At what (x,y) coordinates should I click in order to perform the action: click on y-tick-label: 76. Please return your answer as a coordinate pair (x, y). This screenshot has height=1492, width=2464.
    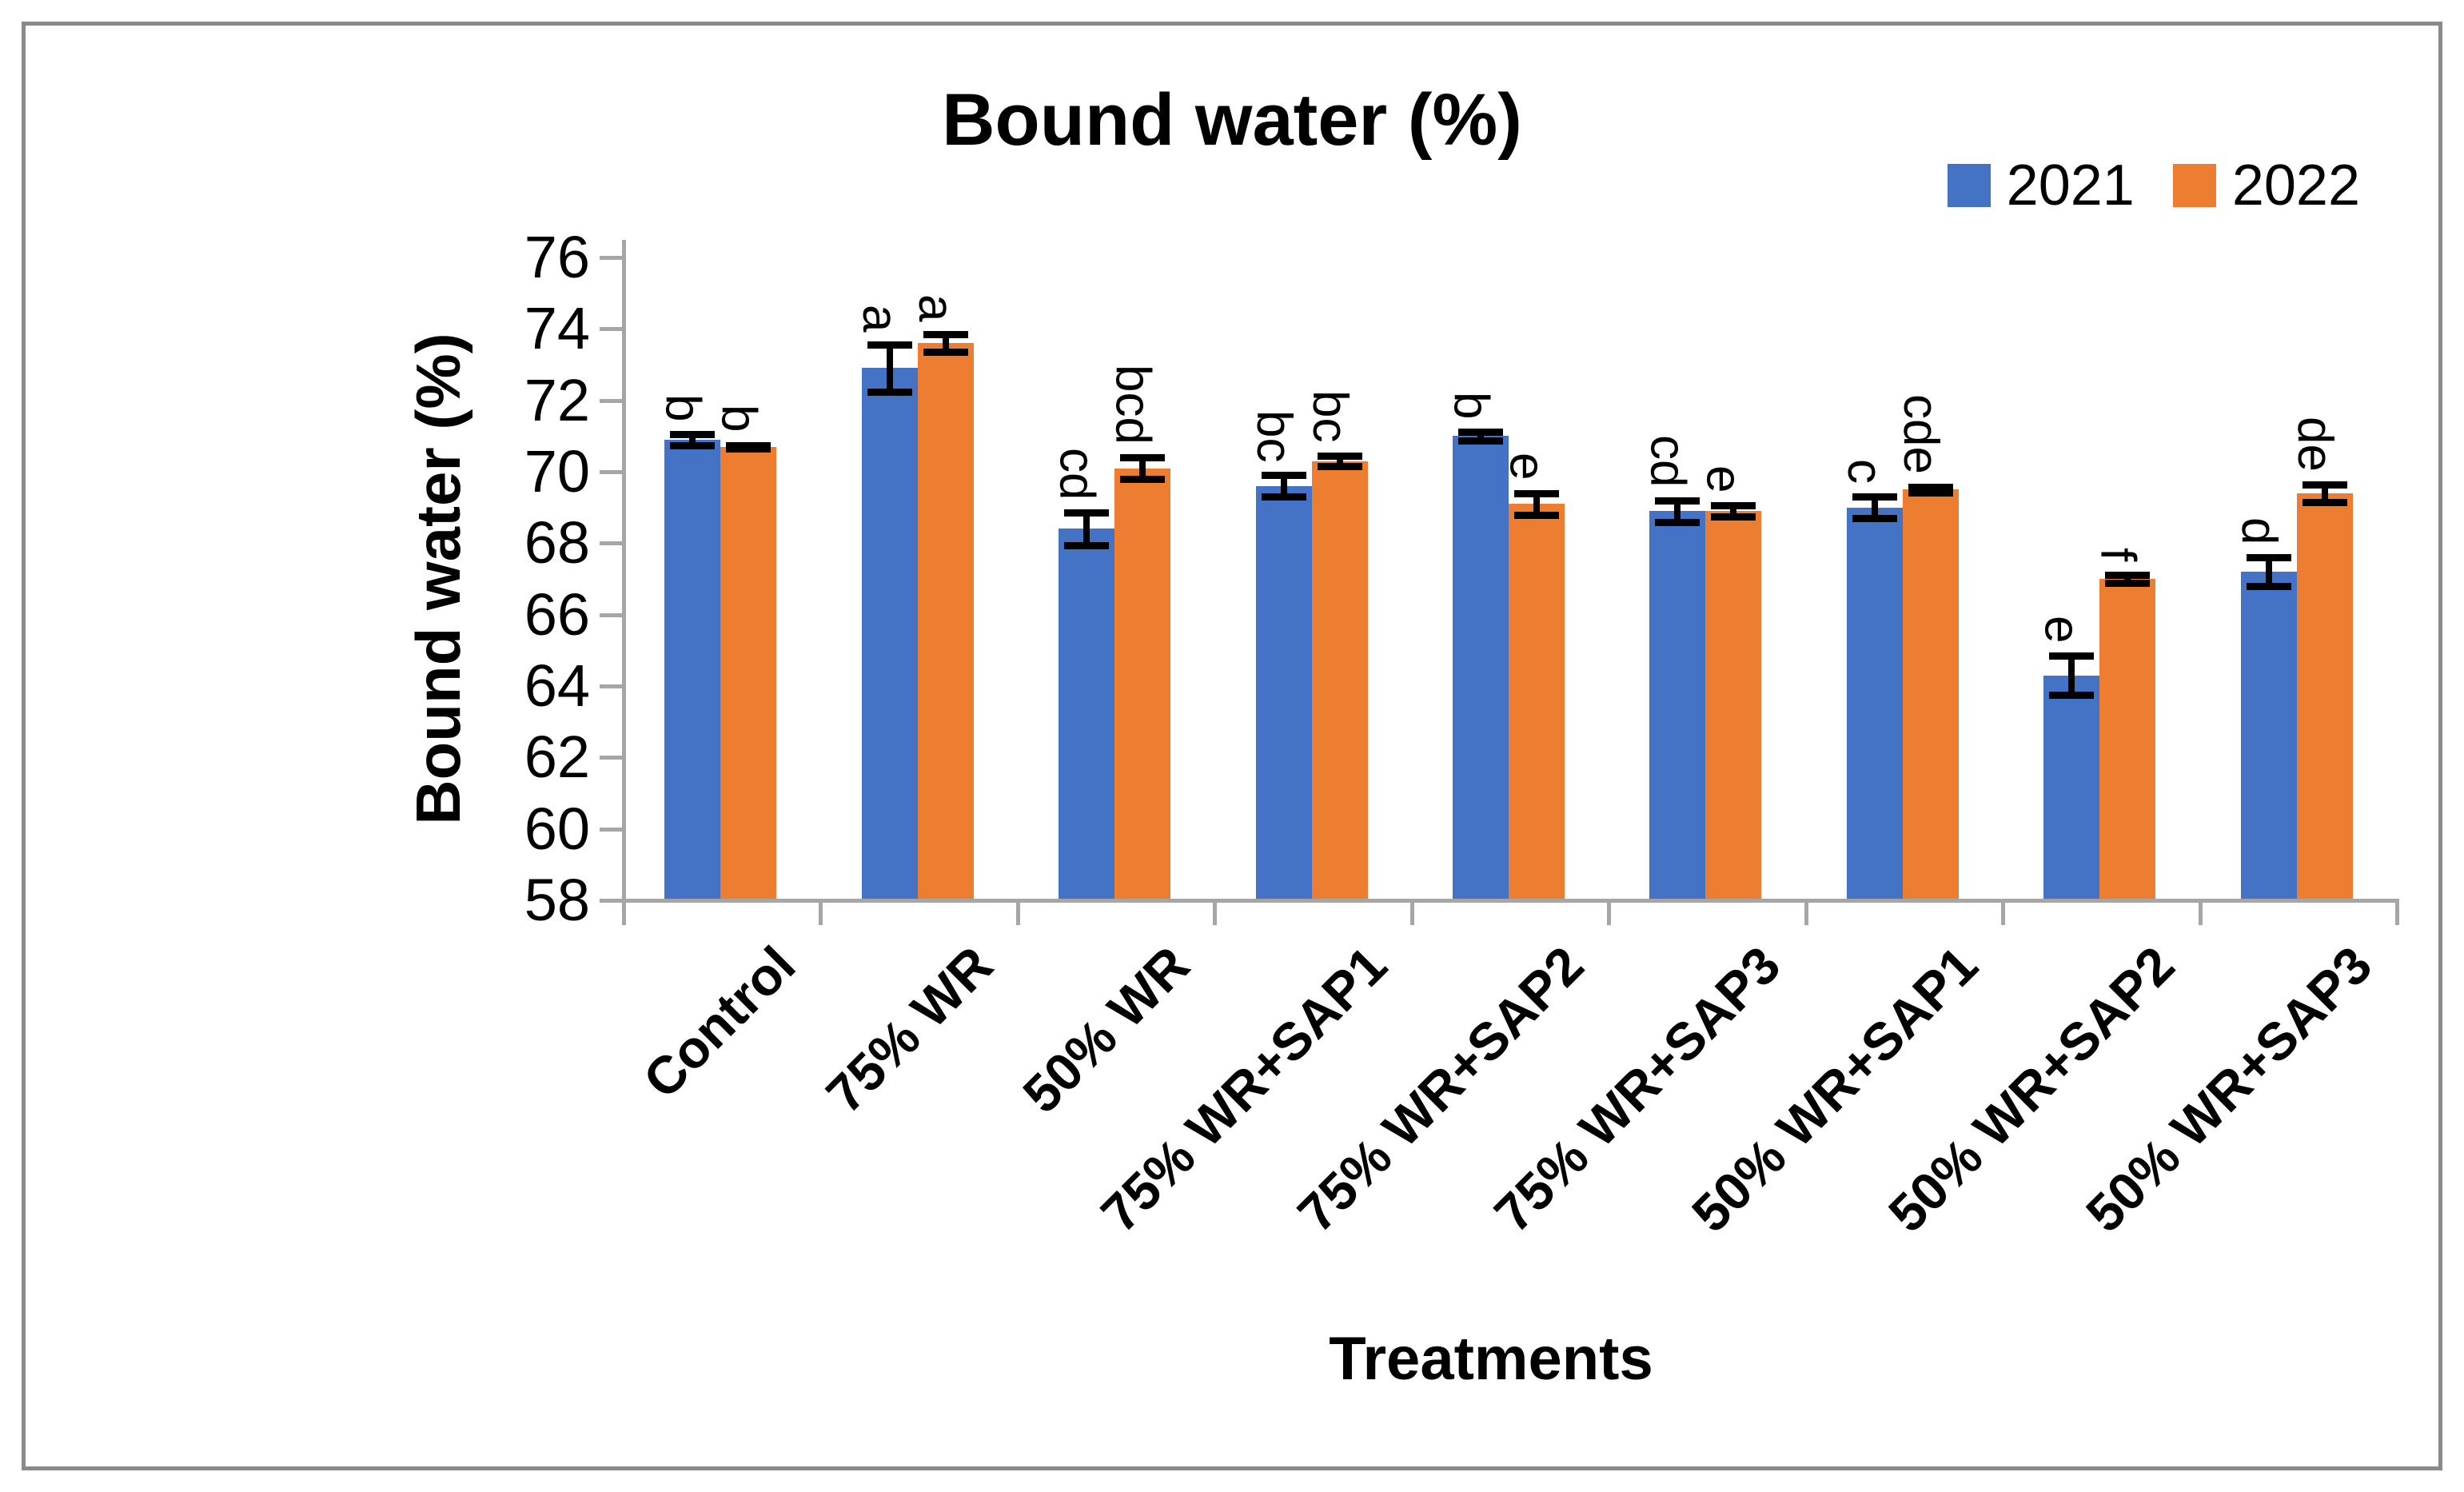
    Looking at the image, I should click on (557, 257).